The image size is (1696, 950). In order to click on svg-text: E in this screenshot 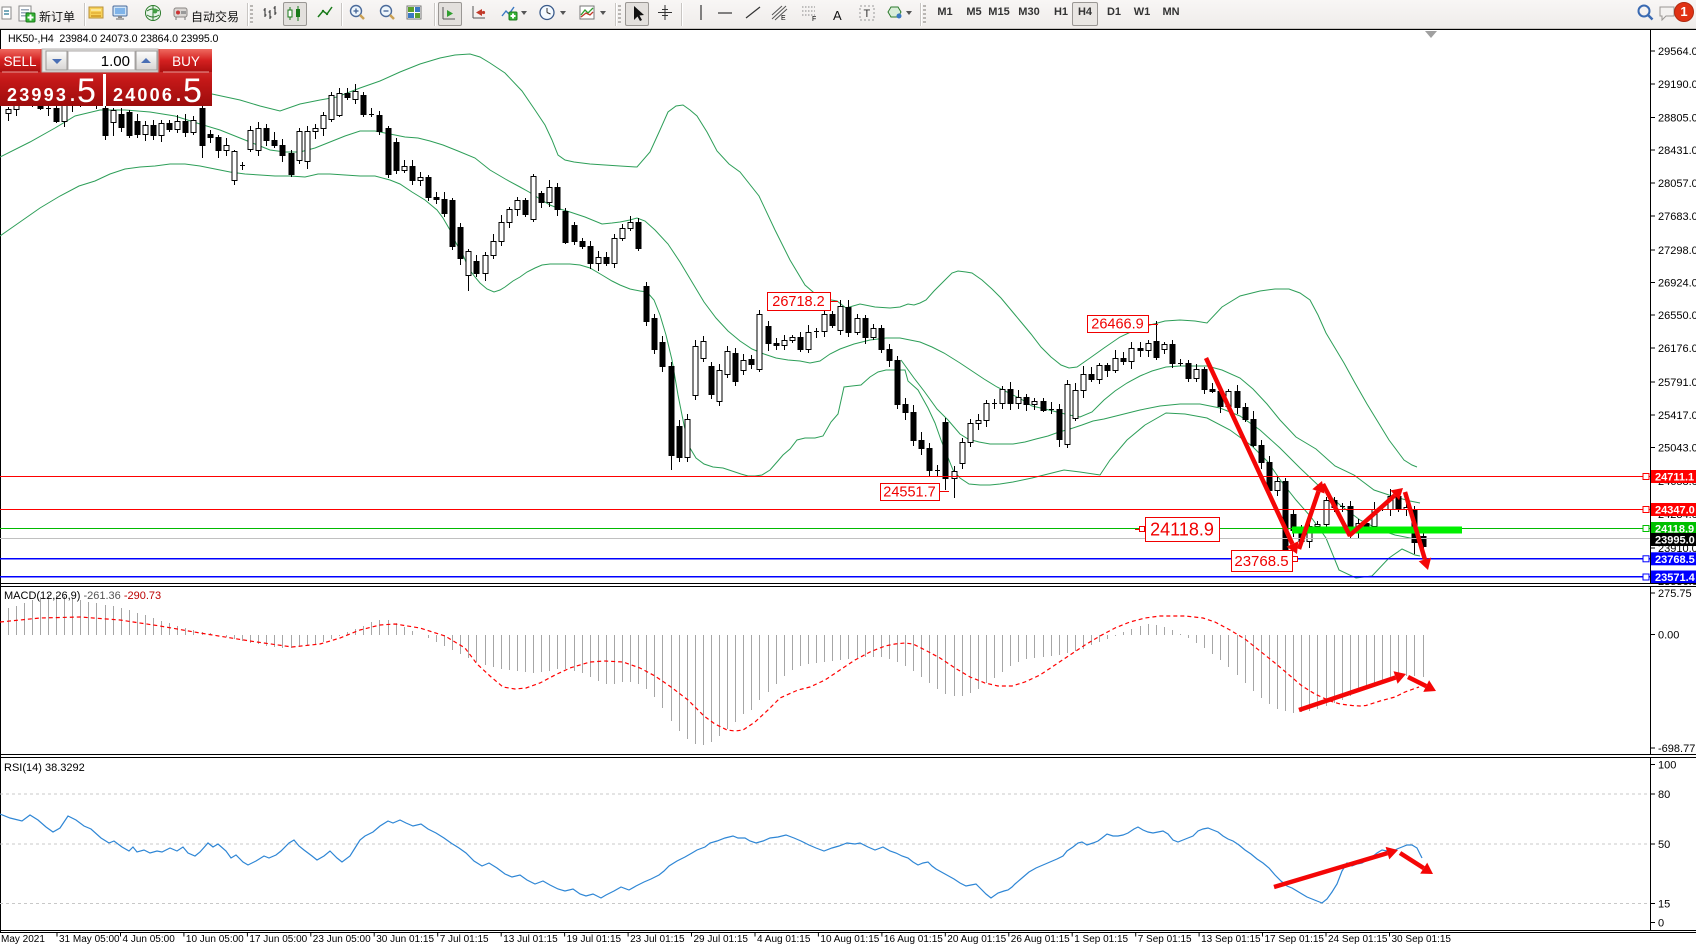, I will do `click(783, 18)`.